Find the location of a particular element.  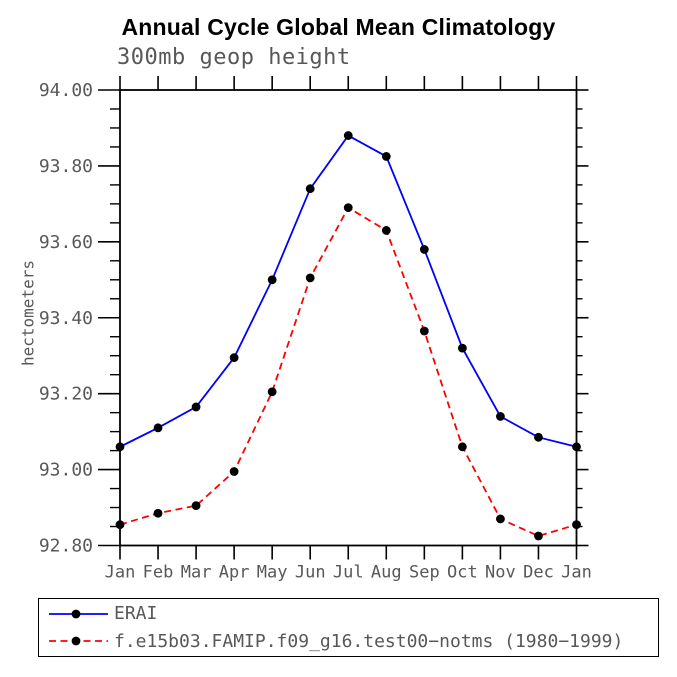

y-tick-label: 93.00 is located at coordinates (66, 470).